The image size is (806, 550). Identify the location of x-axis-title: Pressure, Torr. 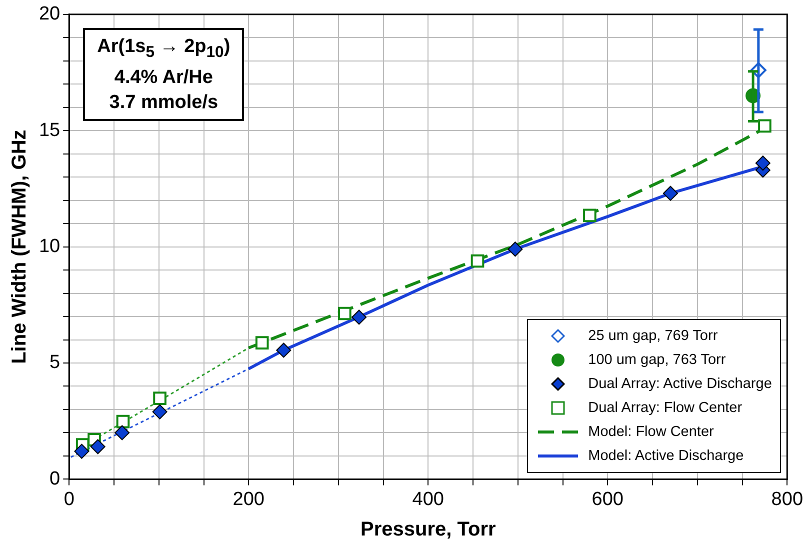
(428, 529).